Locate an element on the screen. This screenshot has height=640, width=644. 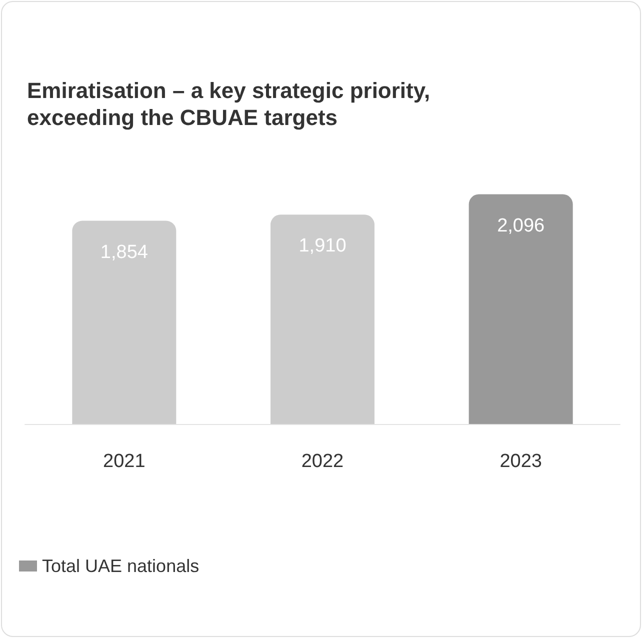
x-tick-label: 2022 is located at coordinates (322, 461).